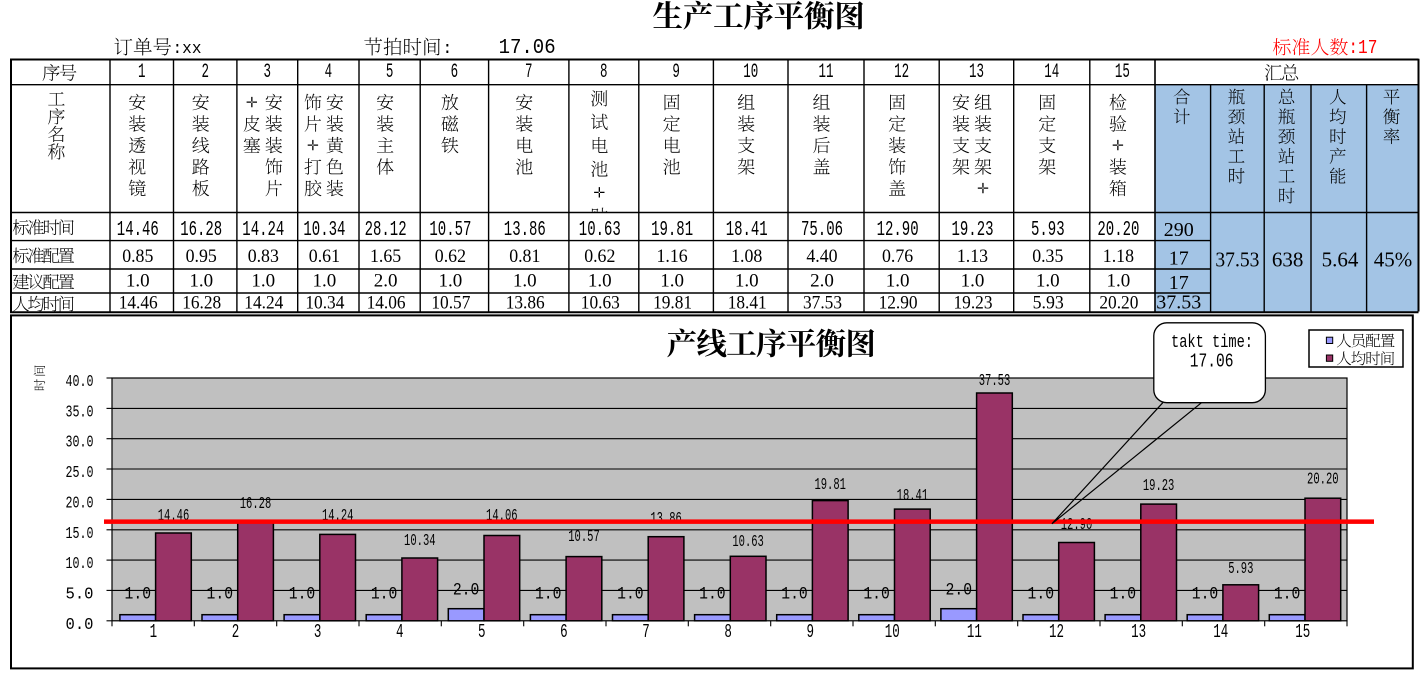  Describe the element at coordinates (80, 443) in the screenshot. I see `svg-text: 30.0` at that location.